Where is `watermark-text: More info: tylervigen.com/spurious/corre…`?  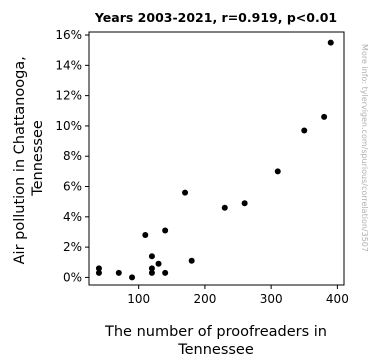
watermark-text: More info: tylervigen.com/spurious/corre… is located at coordinates (364, 148).